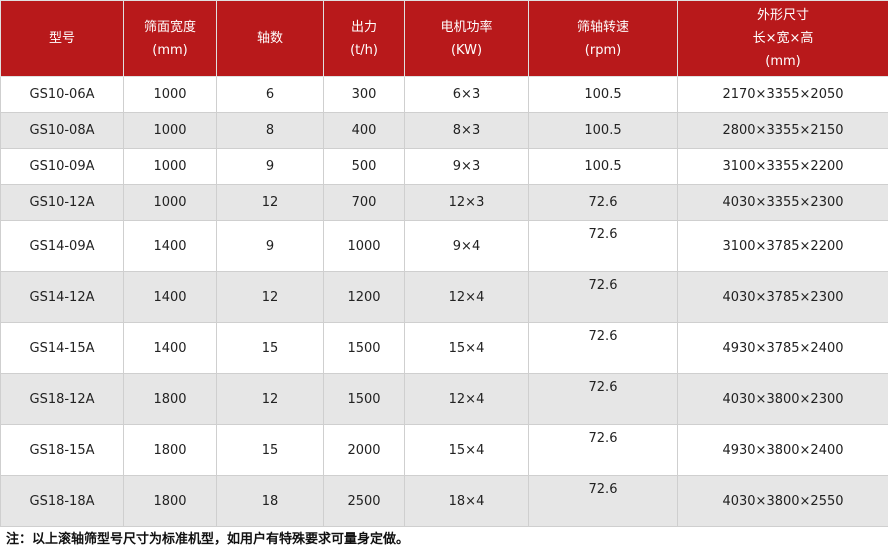 This screenshot has width=888, height=551. Describe the element at coordinates (466, 246) in the screenshot. I see `cell-motor-power: 9×4` at that location.